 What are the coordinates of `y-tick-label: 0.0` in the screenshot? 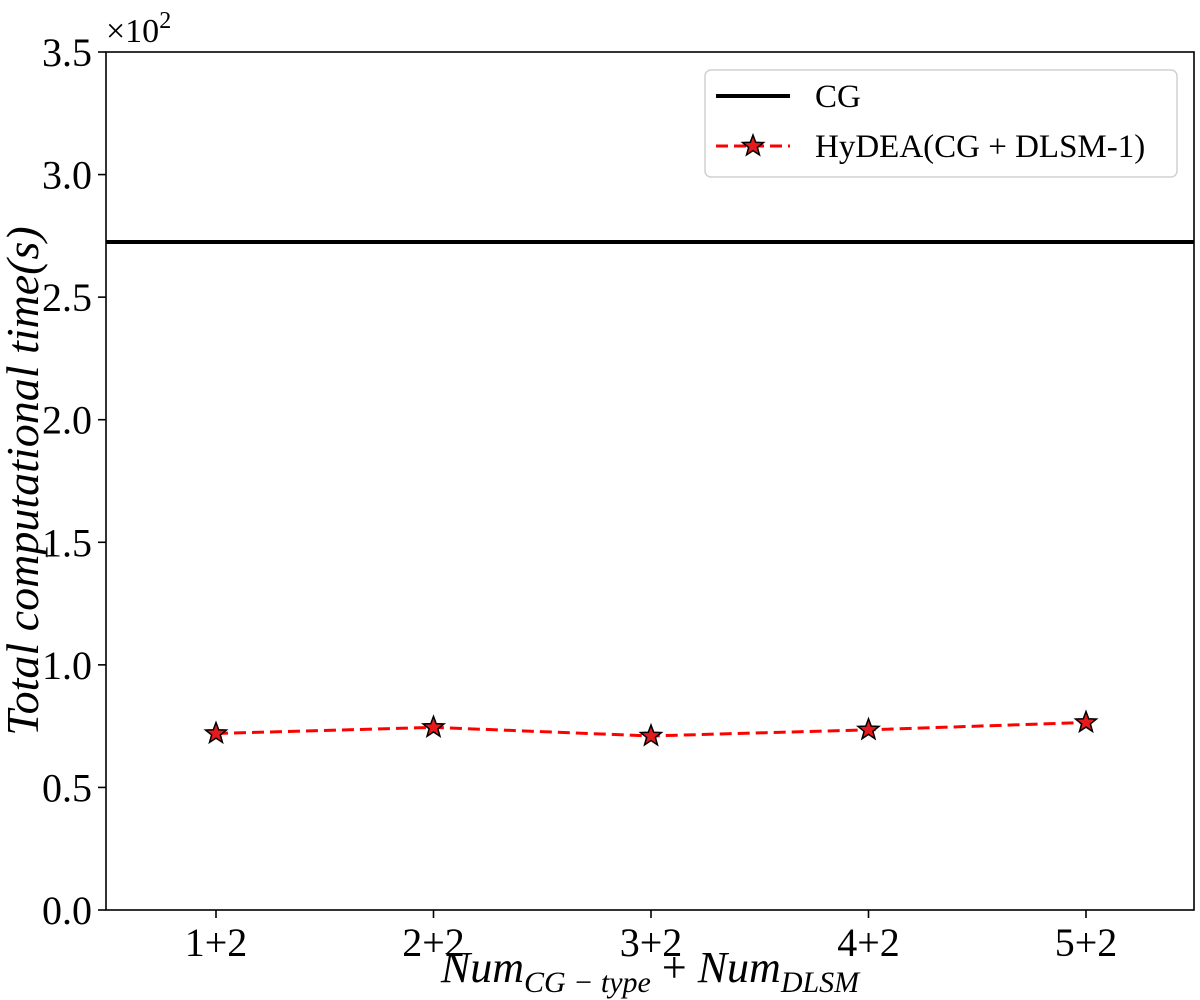 It's located at (67, 910).